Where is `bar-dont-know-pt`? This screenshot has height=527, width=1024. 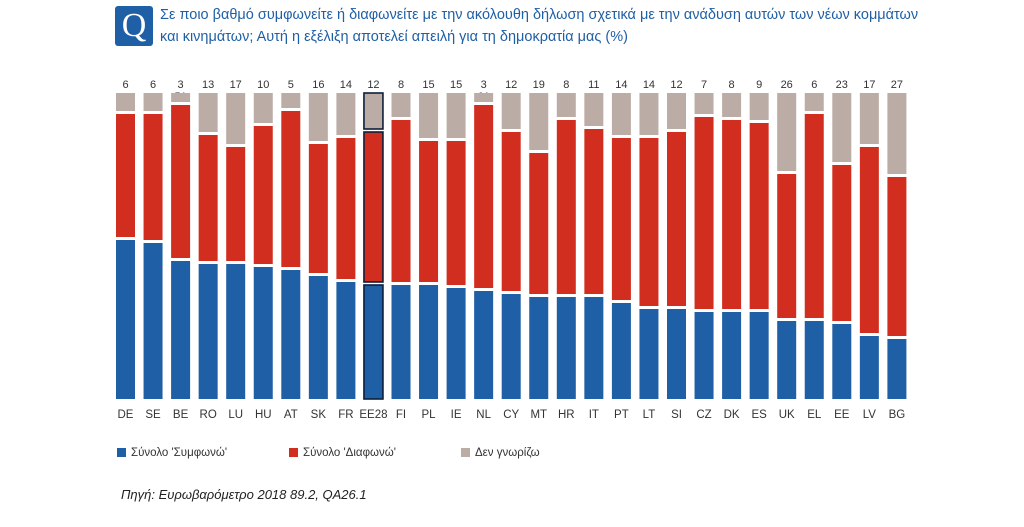 bar-dont-know-pt is located at coordinates (621, 114).